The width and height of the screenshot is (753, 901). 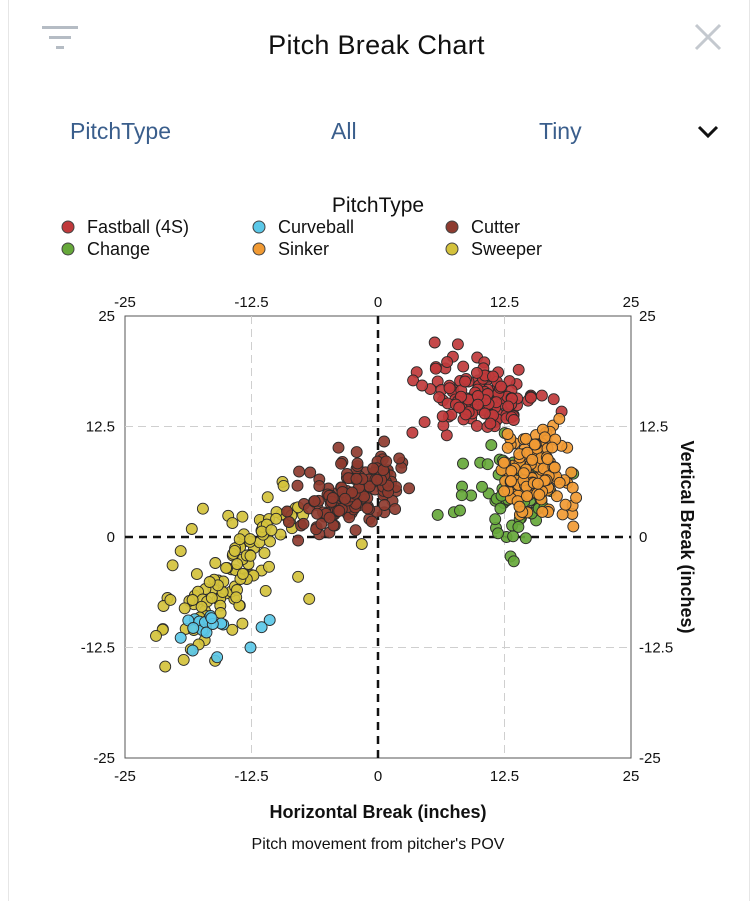 What do you see at coordinates (251, 302) in the screenshot?
I see `x-tick-label-top: -12.5` at bounding box center [251, 302].